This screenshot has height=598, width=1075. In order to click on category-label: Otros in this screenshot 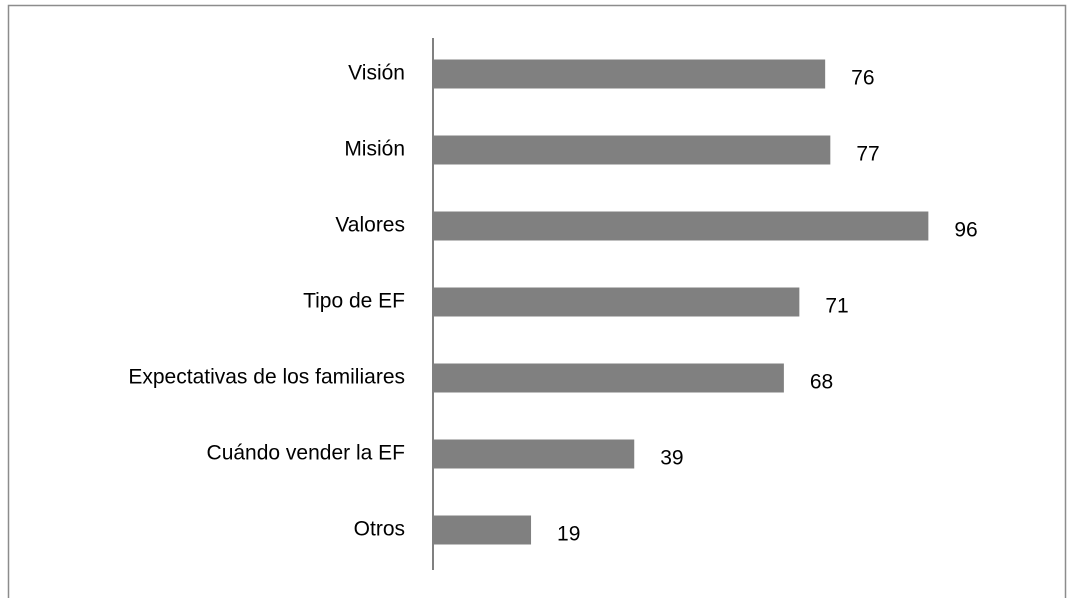, I will do `click(379, 529)`.